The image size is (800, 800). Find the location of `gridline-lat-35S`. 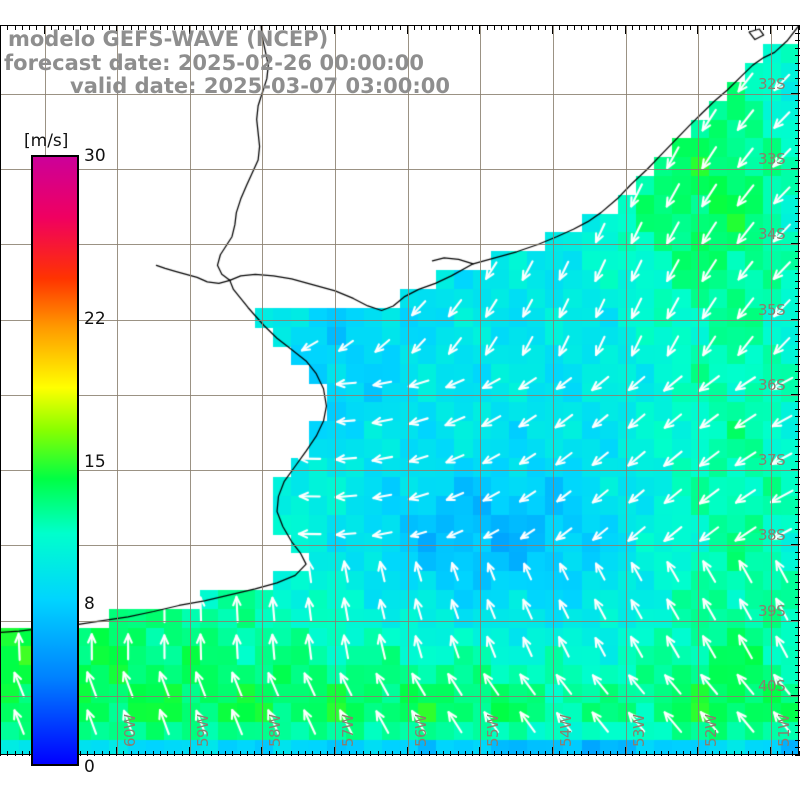

gridline-lat-35S is located at coordinates (399, 320).